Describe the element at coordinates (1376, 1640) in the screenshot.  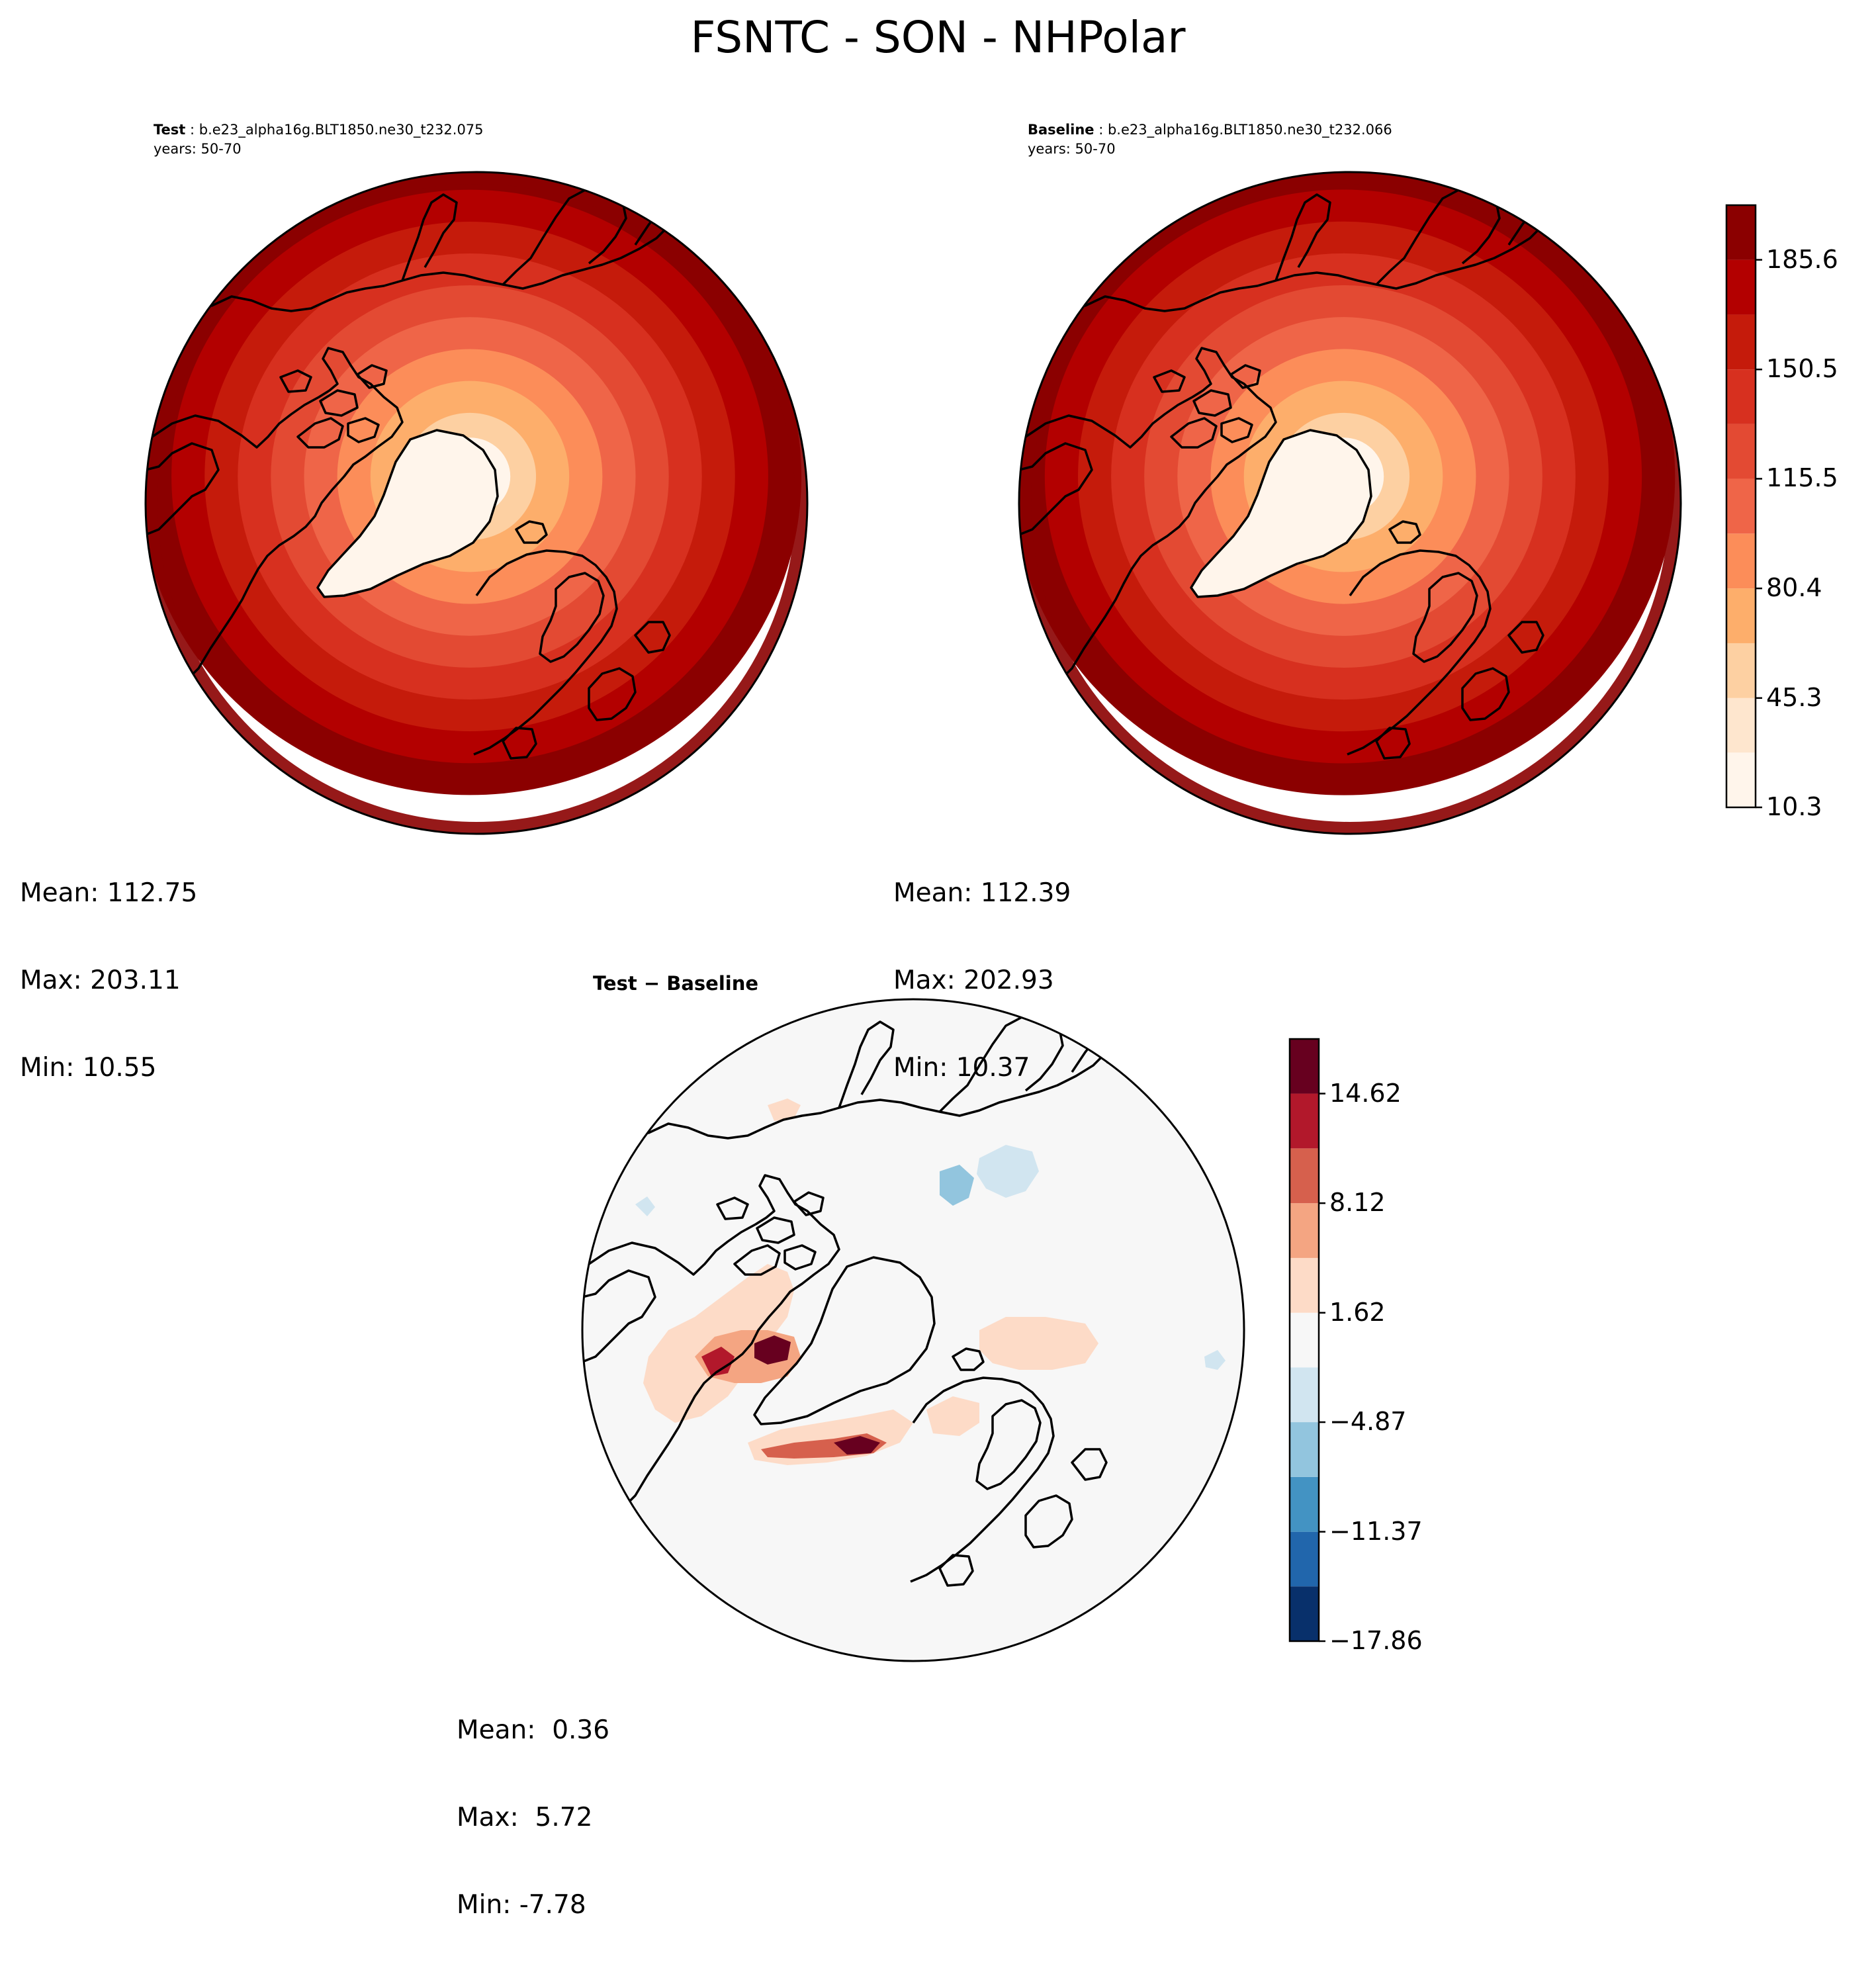
I see `colorbar-diff-tick-label: −17.86` at that location.